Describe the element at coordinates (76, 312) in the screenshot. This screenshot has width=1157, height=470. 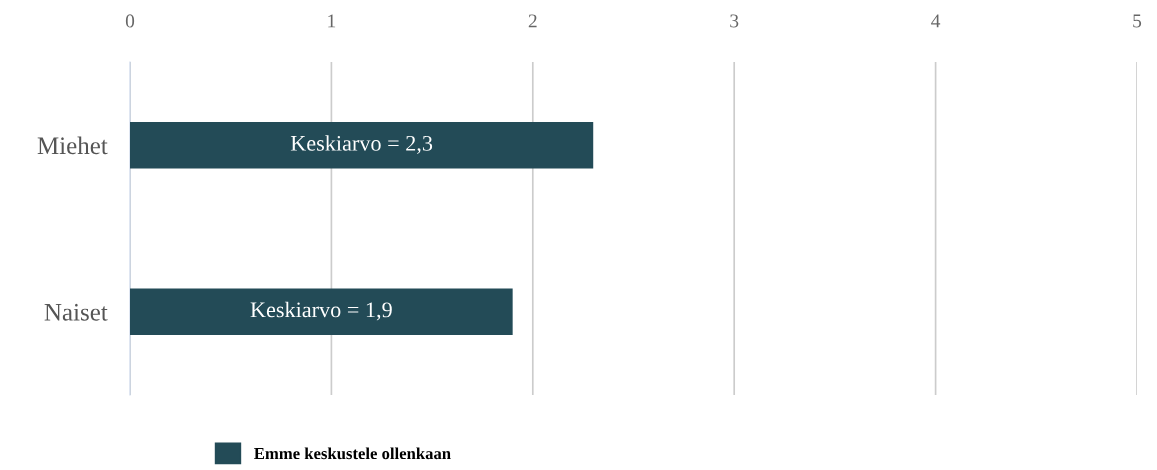
I see `y-tick-label: Naiset` at that location.